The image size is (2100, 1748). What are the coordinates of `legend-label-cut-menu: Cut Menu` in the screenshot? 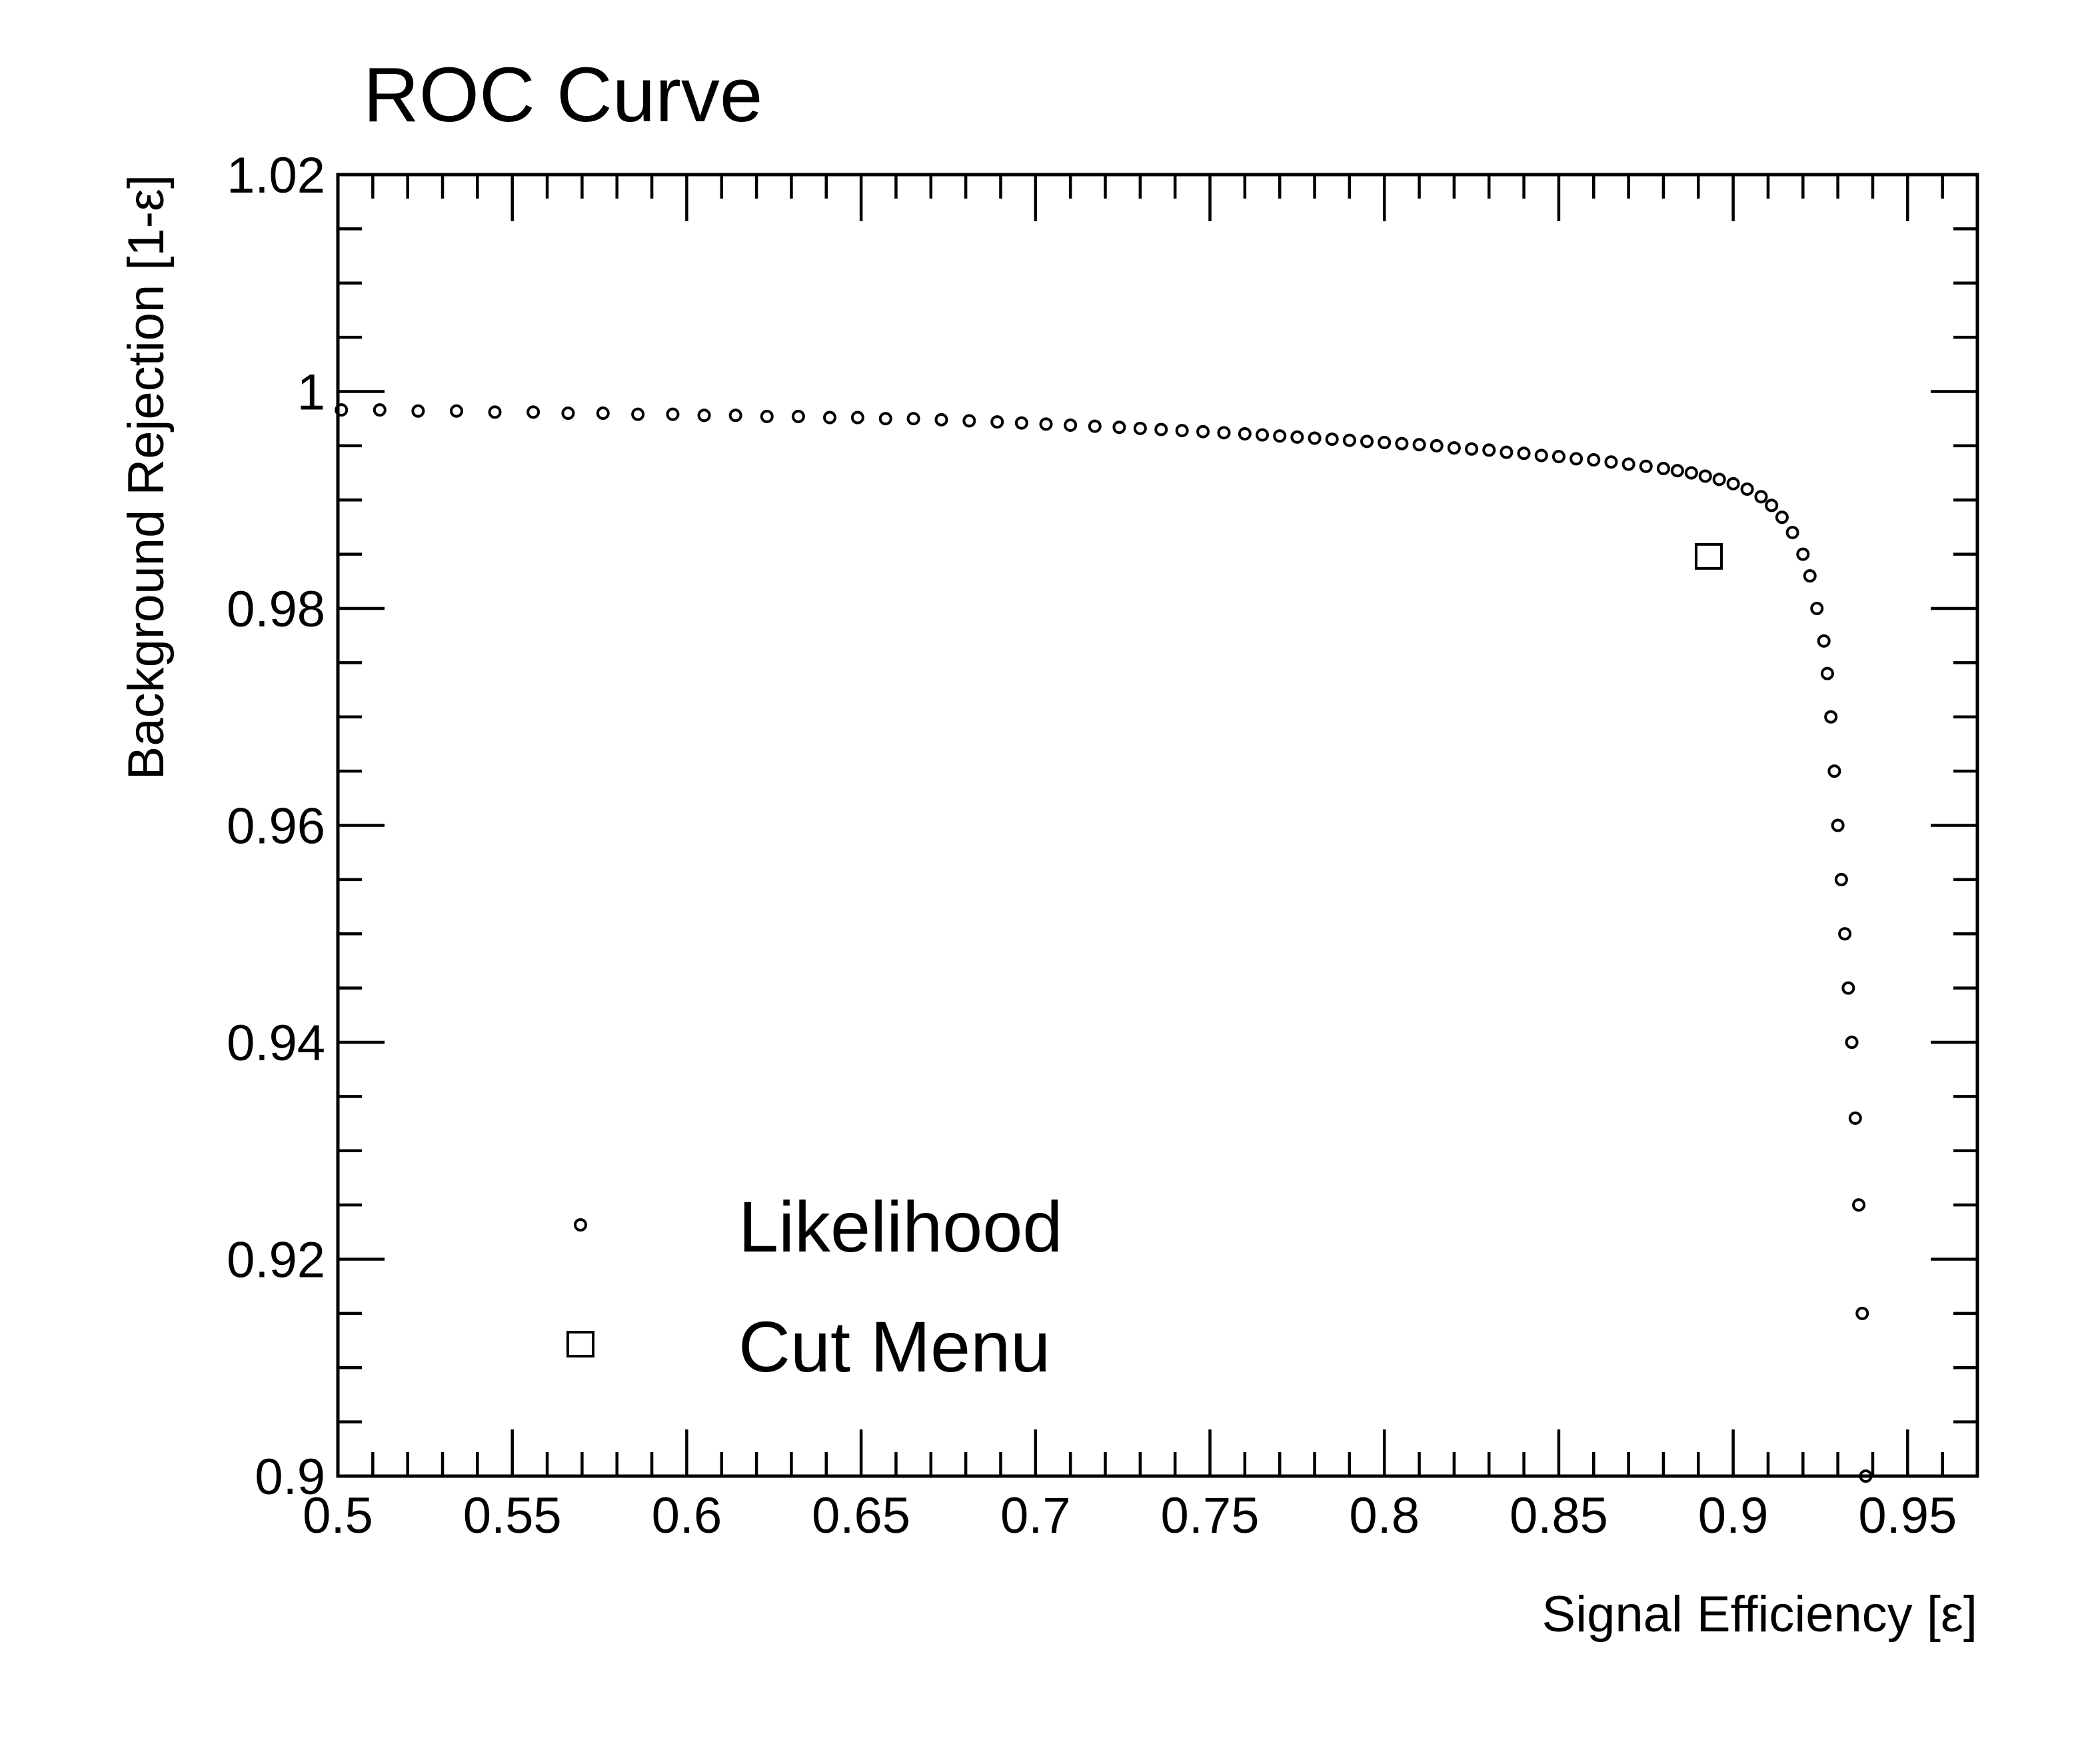 It's located at (894, 1346).